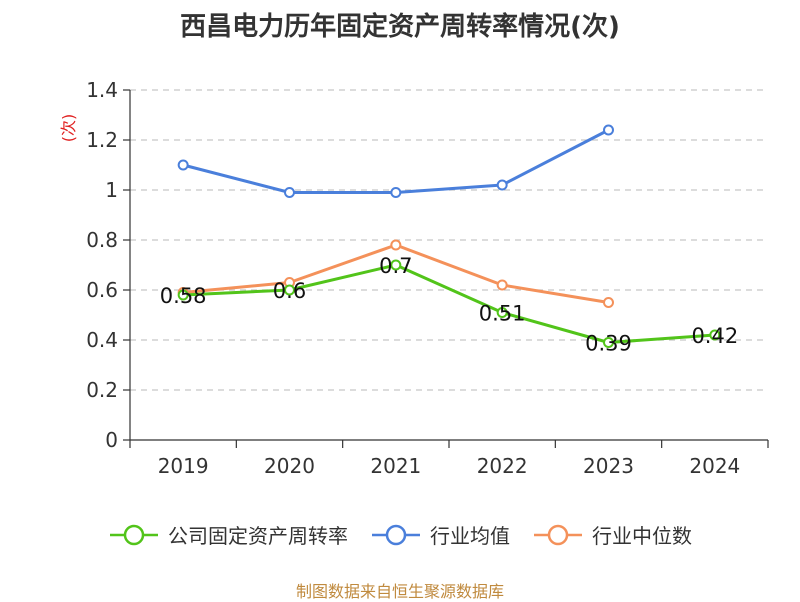 The height and width of the screenshot is (602, 800). Describe the element at coordinates (111, 190) in the screenshot. I see `y-tick-label: 1` at that location.